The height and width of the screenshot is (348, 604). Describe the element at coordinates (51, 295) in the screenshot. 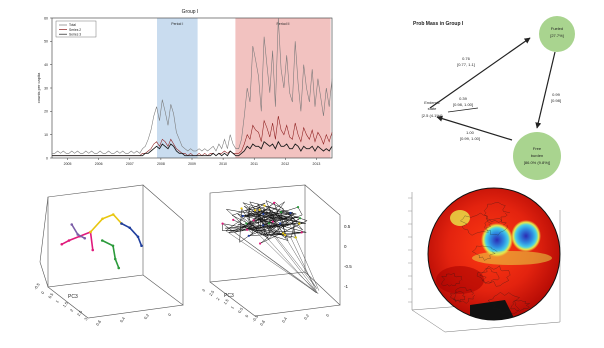

I see `trajectory-xtick-label: 0.5` at that location.